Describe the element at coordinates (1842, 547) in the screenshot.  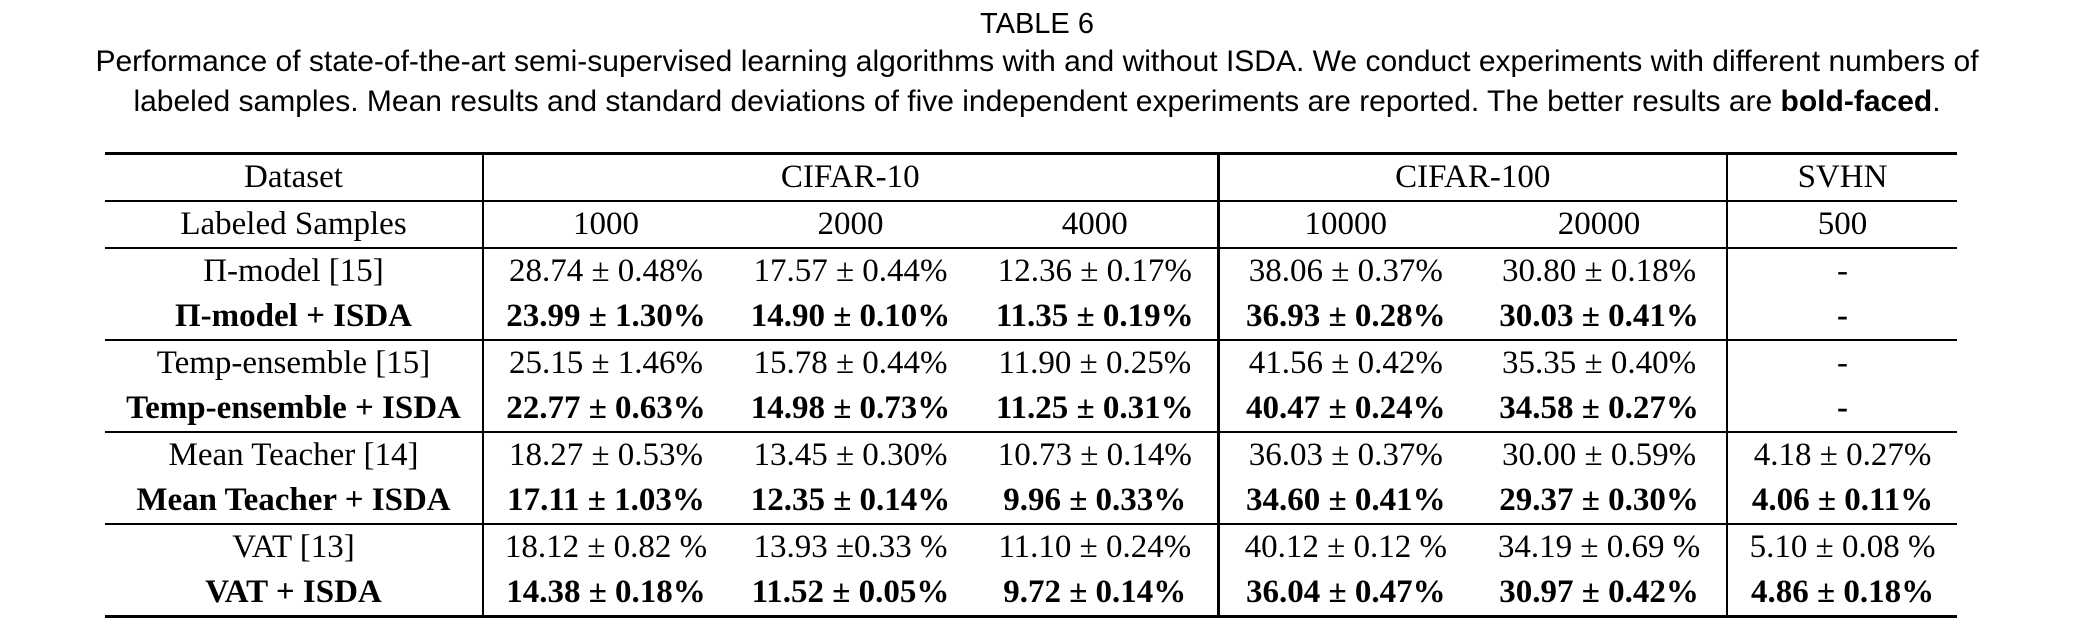
I see `value-cell: 5.10 ± 0.08 %` at that location.